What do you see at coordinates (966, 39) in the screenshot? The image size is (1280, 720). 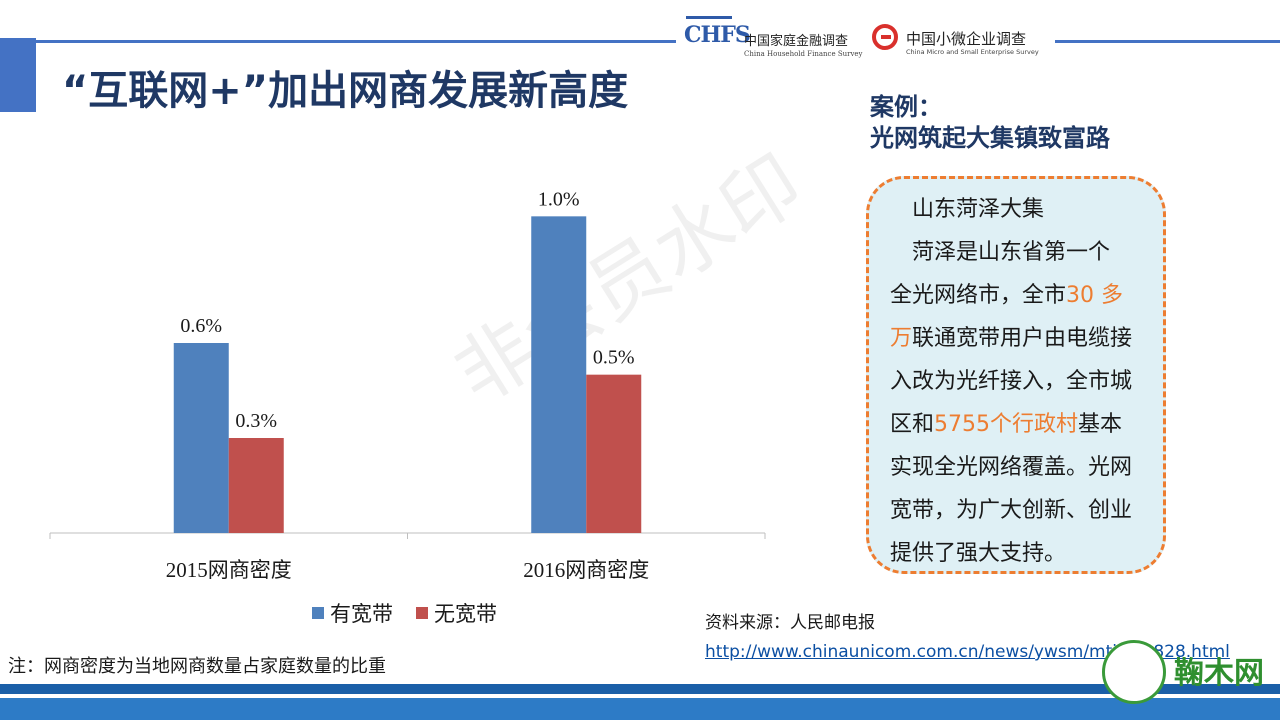 I see `cmse-logo-cn: 中国小微企业调查` at bounding box center [966, 39].